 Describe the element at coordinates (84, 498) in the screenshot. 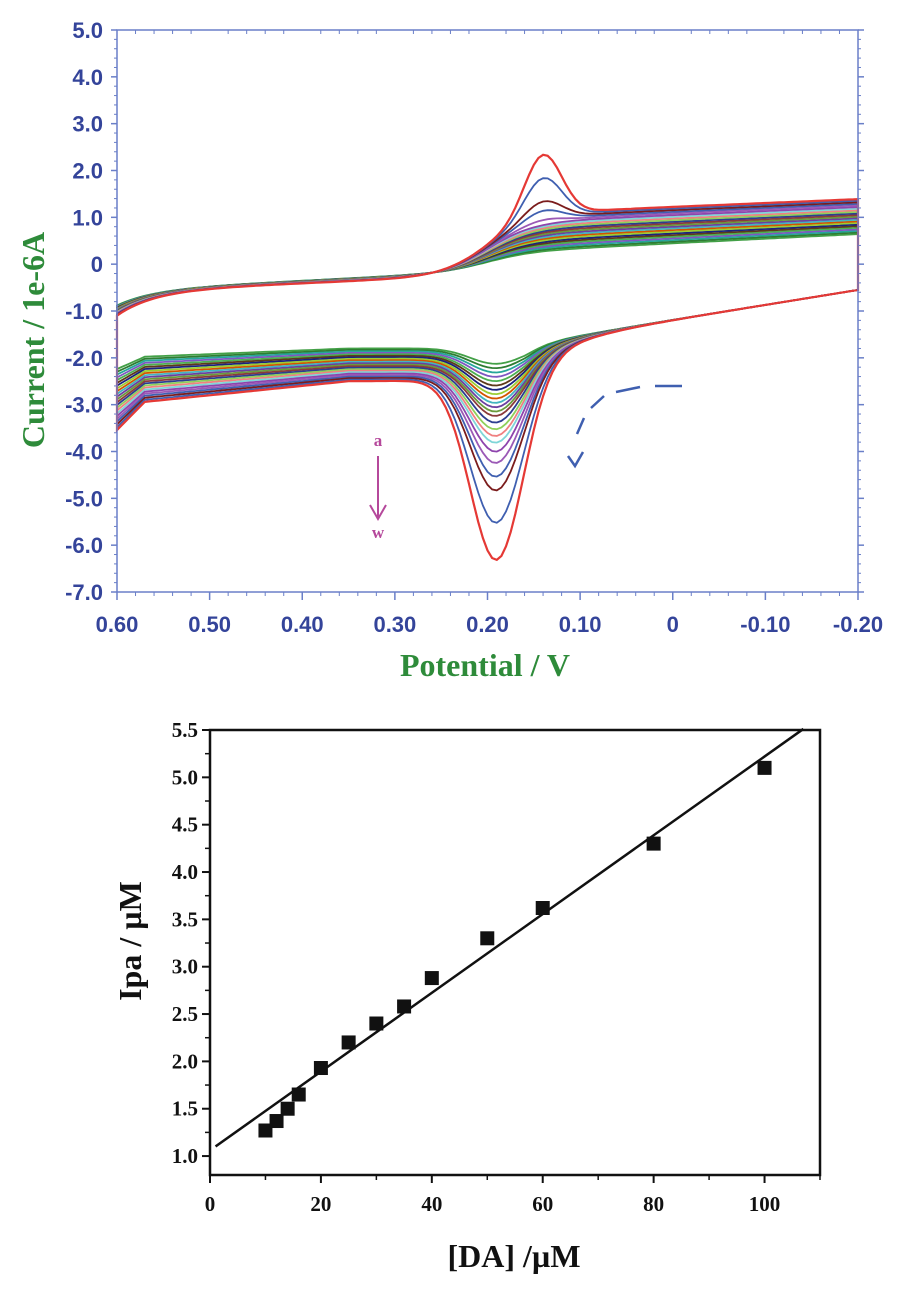

I see `cv-y-tick-label: -5.0` at that location.